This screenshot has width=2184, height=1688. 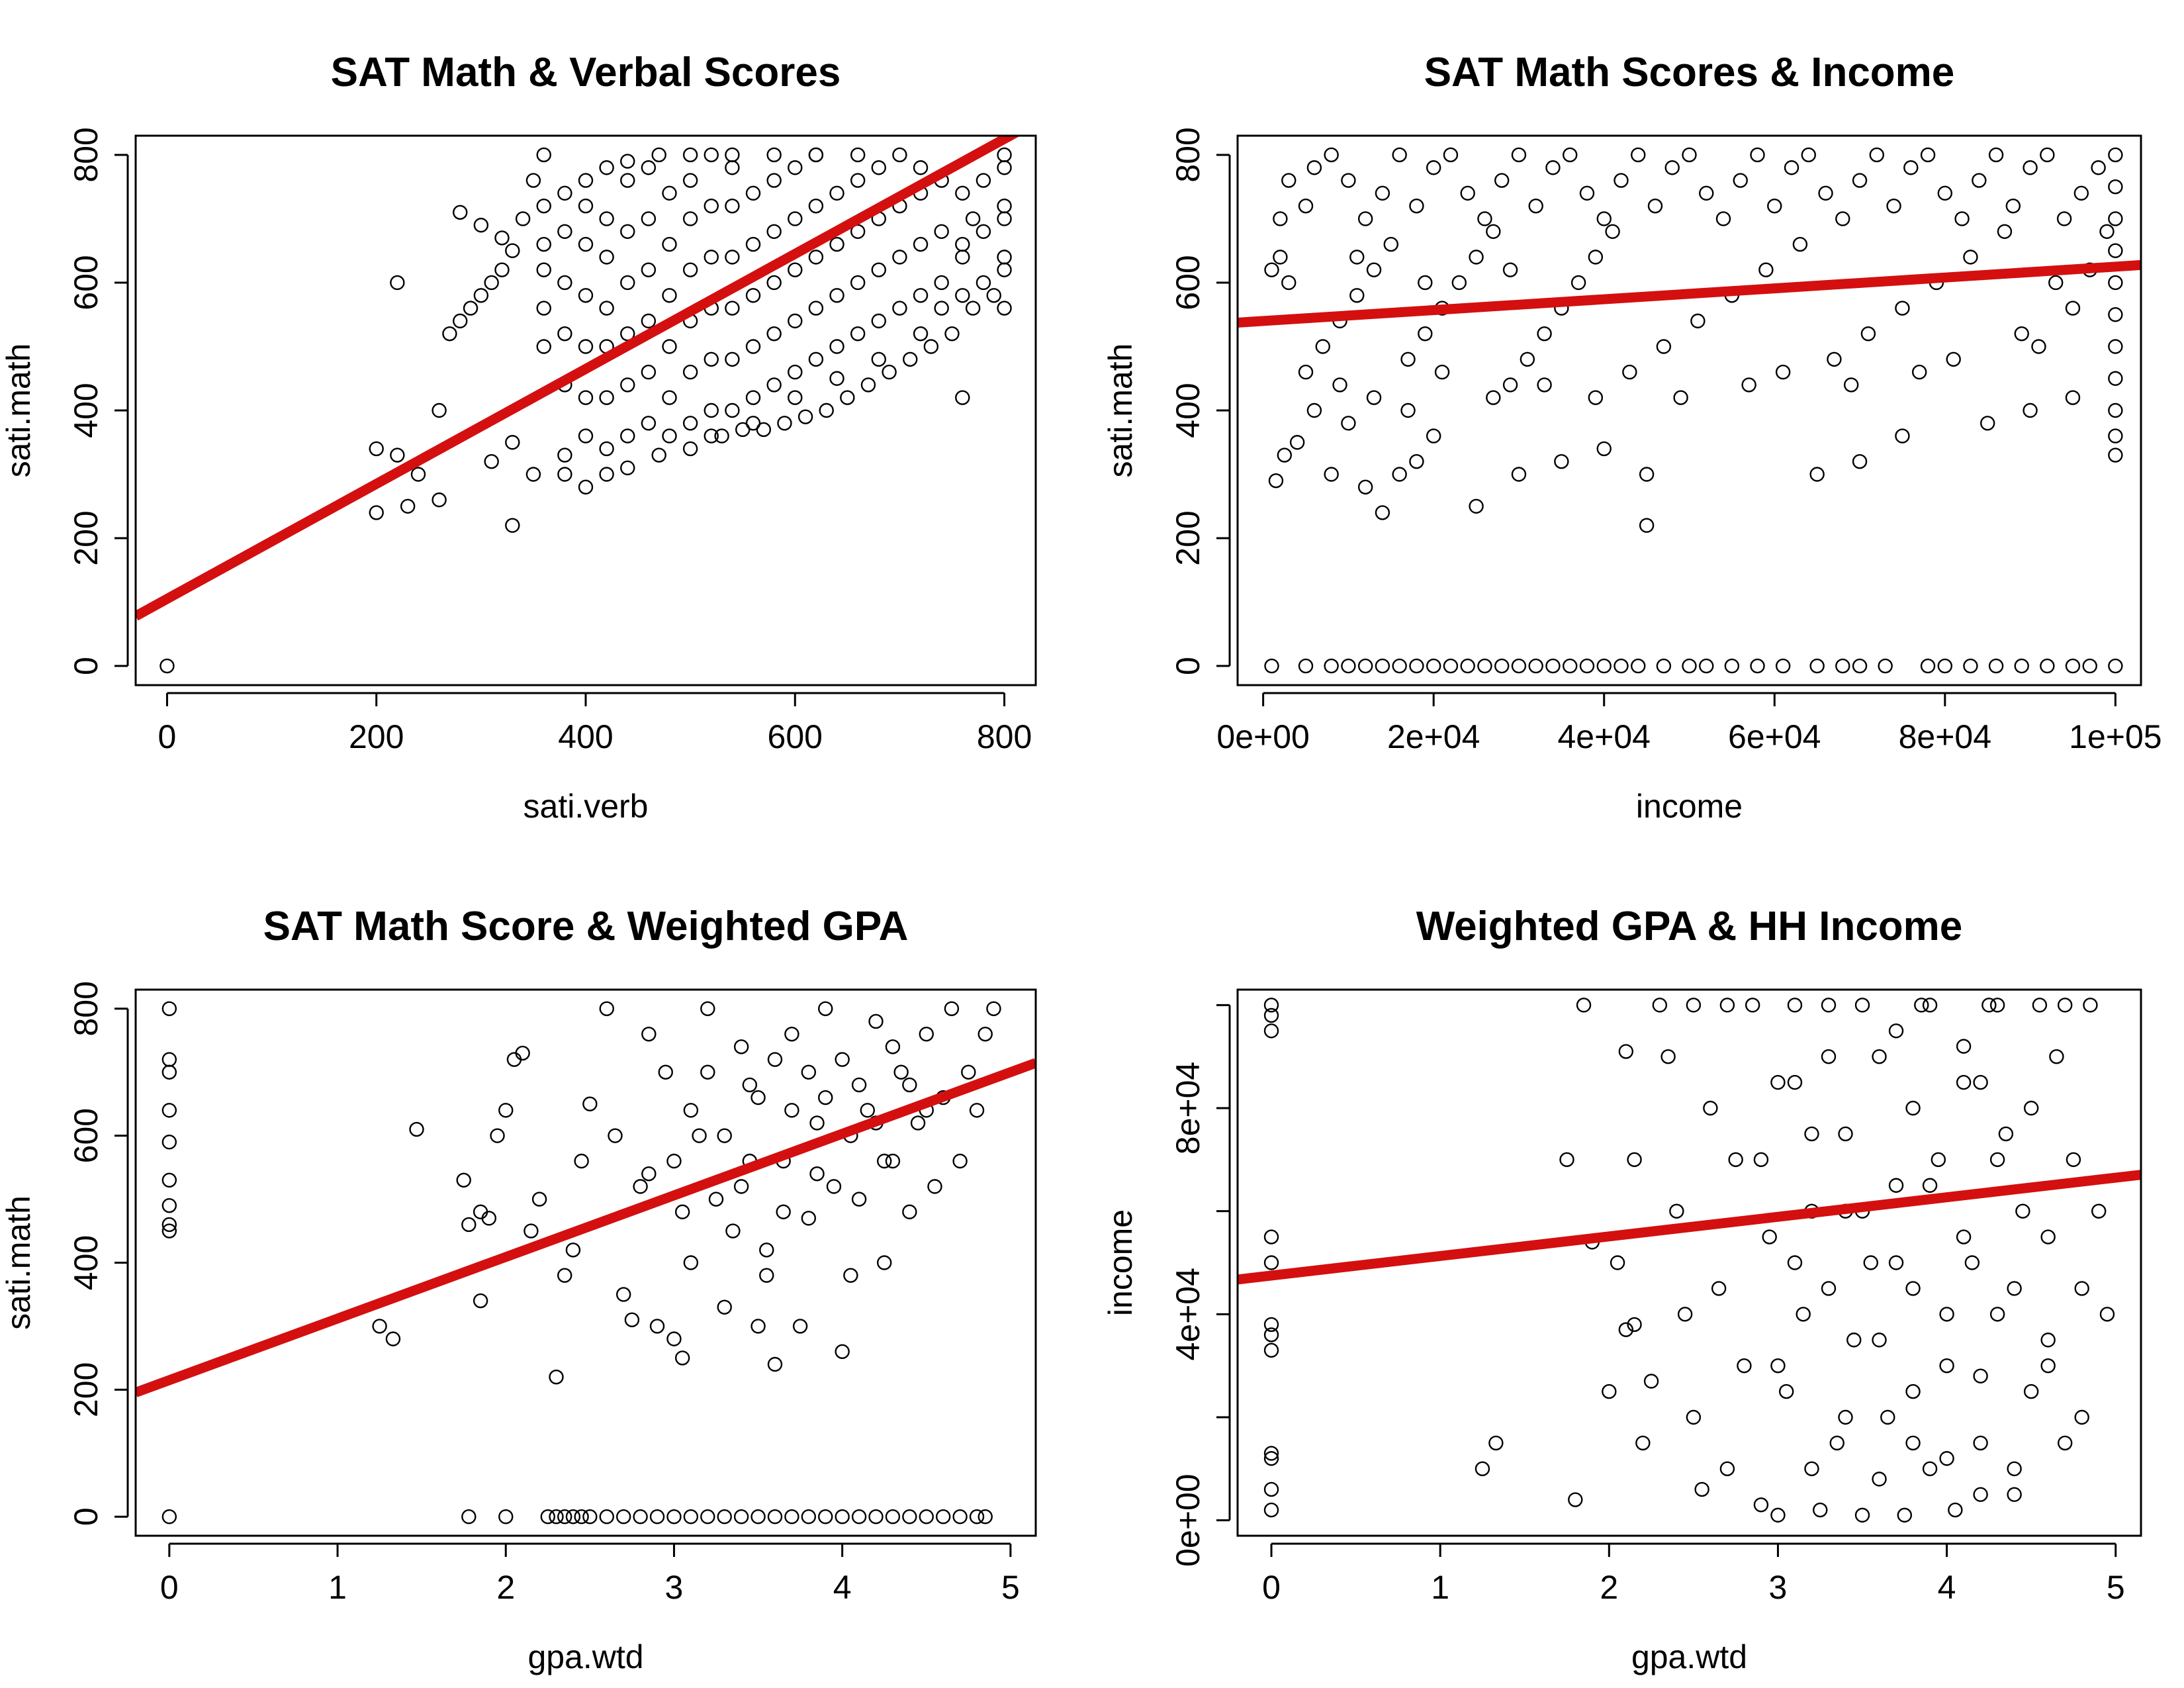 I want to click on y-tick-label: 800, so click(x=87, y=1008).